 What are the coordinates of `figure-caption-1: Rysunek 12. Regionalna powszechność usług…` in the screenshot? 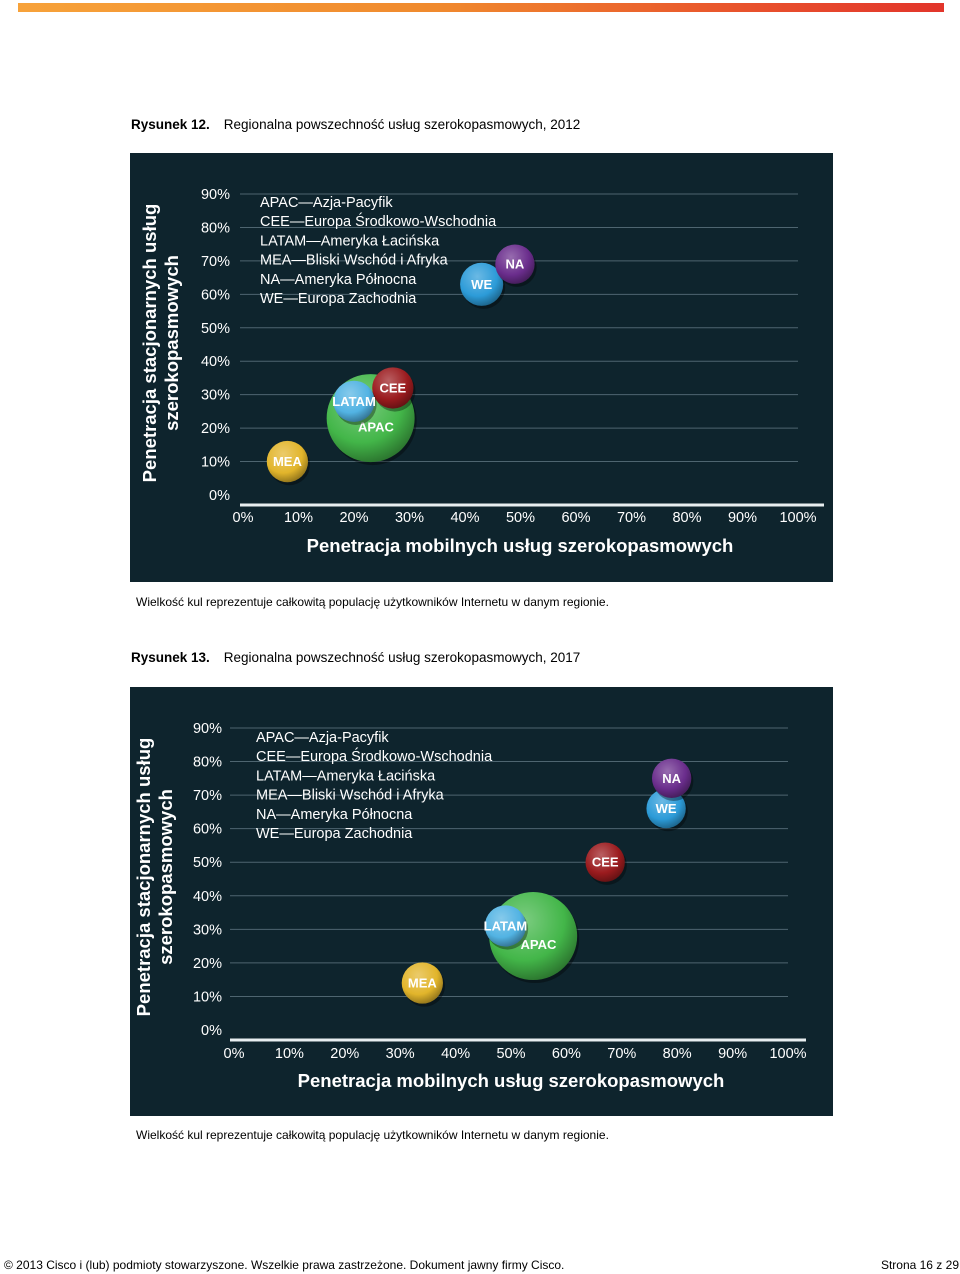 It's located at (355, 124).